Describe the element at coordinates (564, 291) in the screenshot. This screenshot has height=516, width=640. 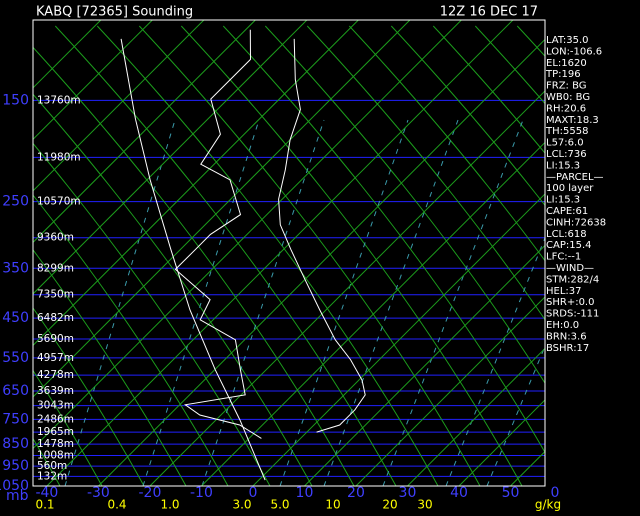
I see `stat-line: HEL:37` at that location.